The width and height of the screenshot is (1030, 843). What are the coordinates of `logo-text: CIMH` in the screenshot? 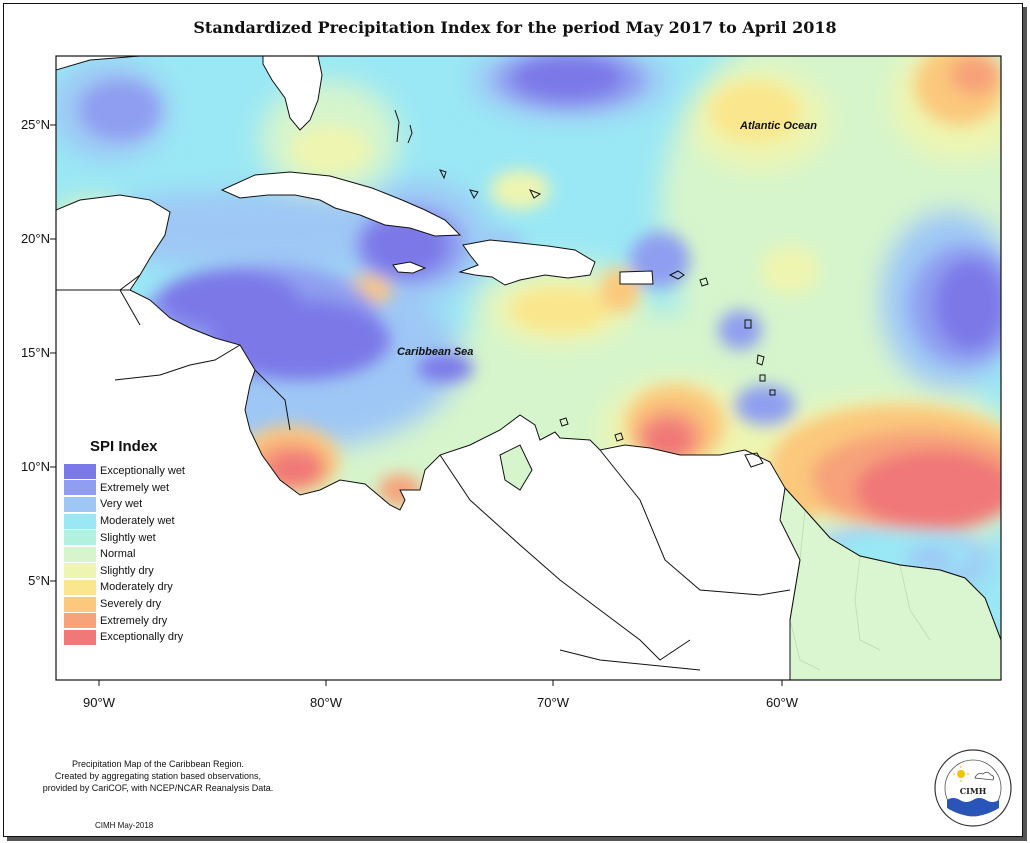 It's located at (973, 791).